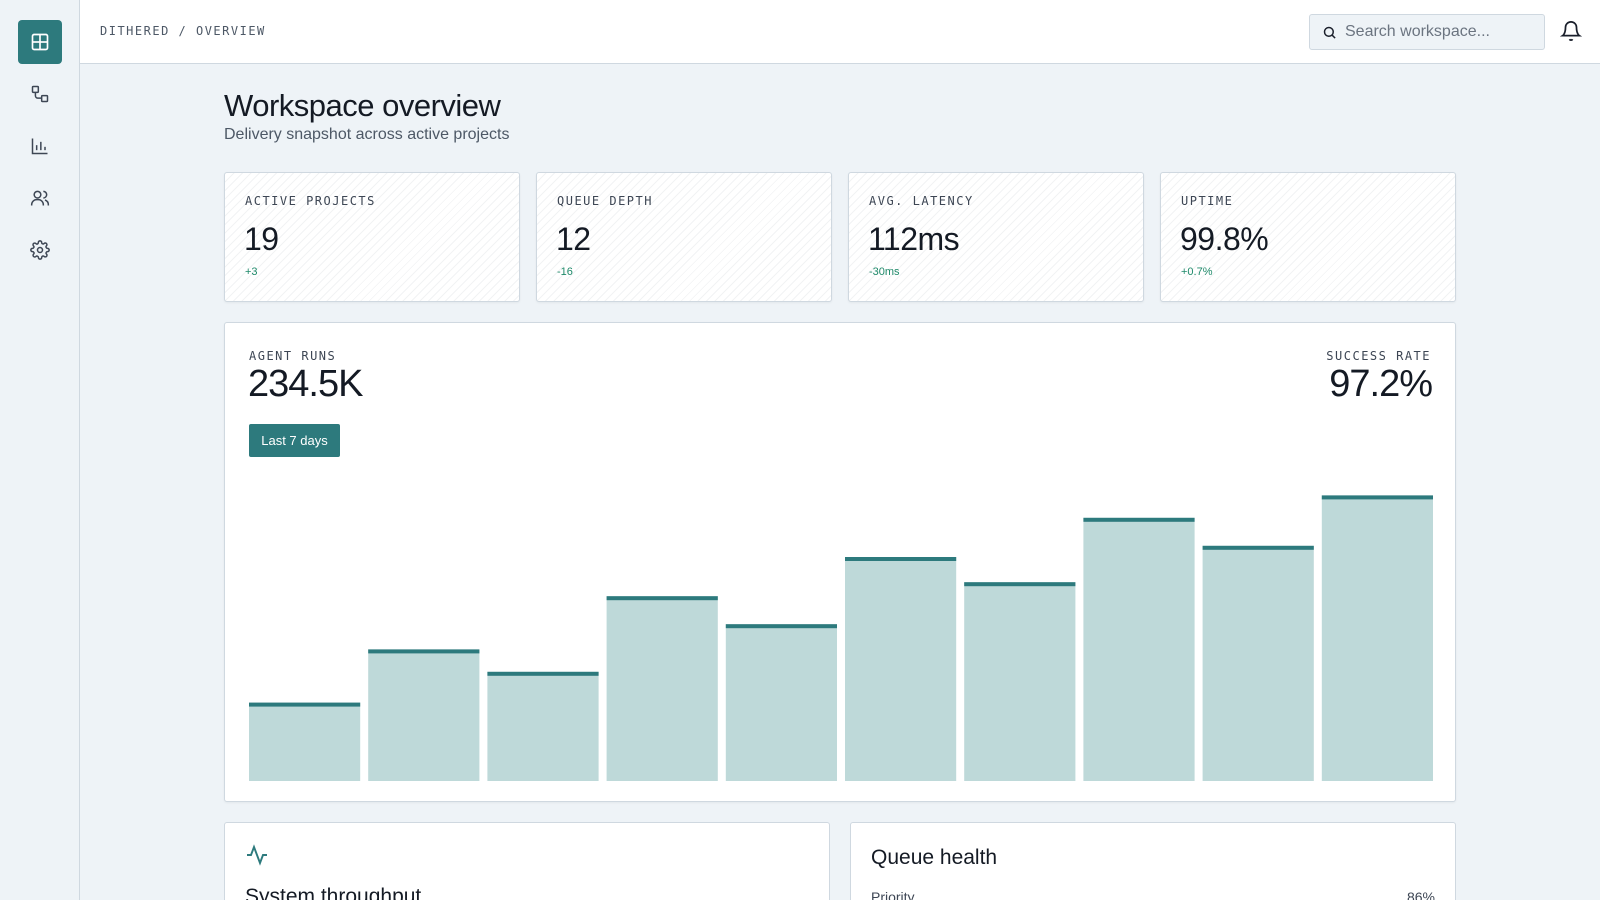  I want to click on search-input, so click(1440, 32).